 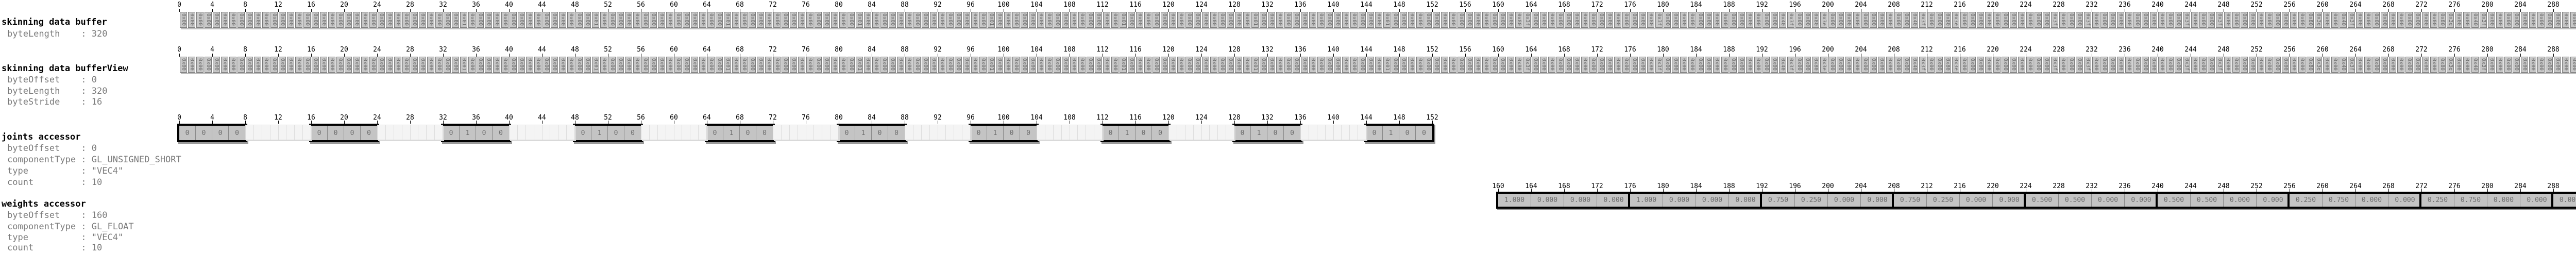 I want to click on component-value-cell: 0.500, so click(x=2075, y=200).